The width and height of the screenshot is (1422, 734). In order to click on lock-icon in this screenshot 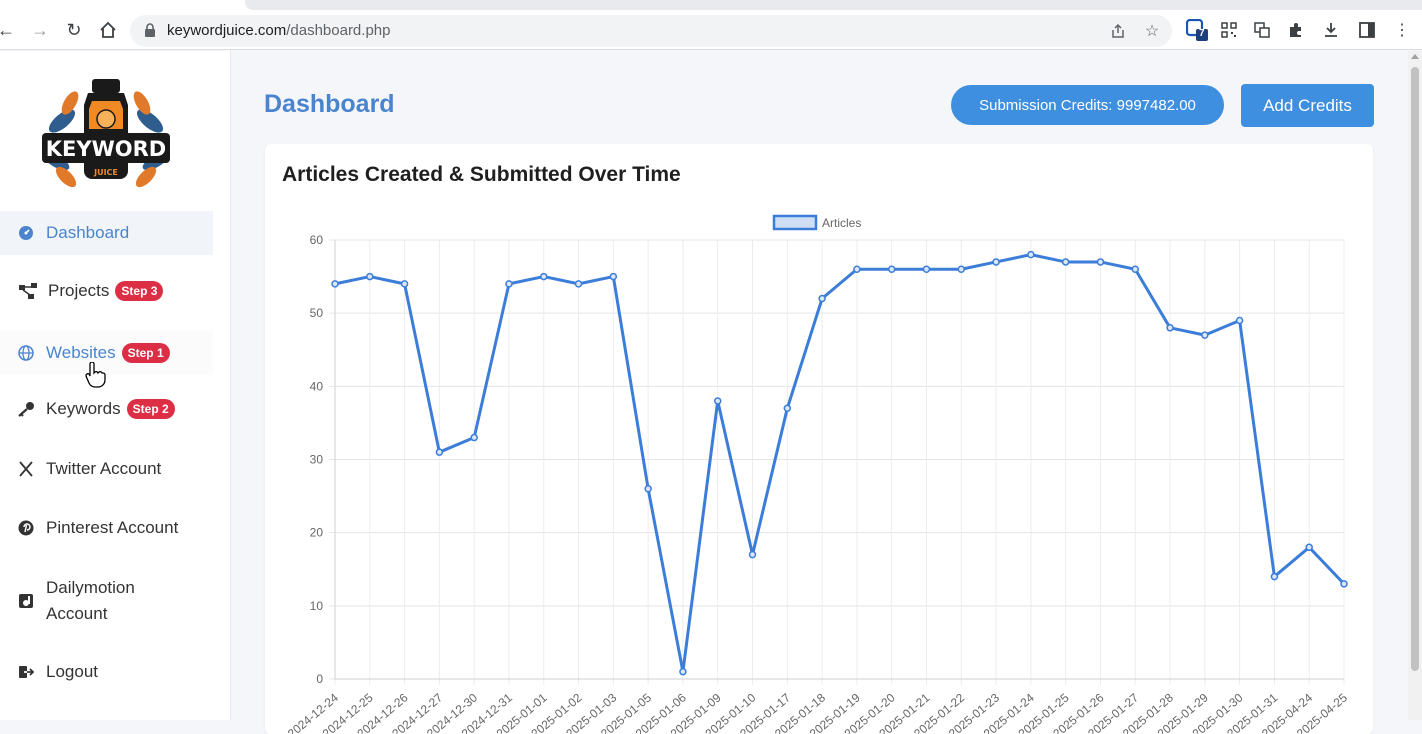, I will do `click(150, 30)`.